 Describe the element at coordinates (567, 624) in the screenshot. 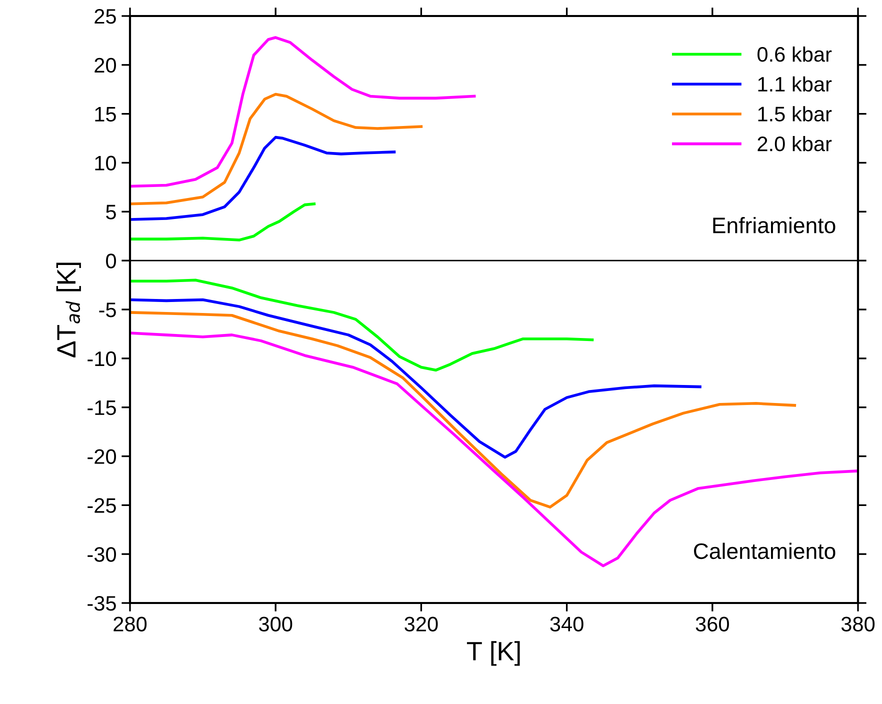

I see `x-tick-label: 340` at that location.